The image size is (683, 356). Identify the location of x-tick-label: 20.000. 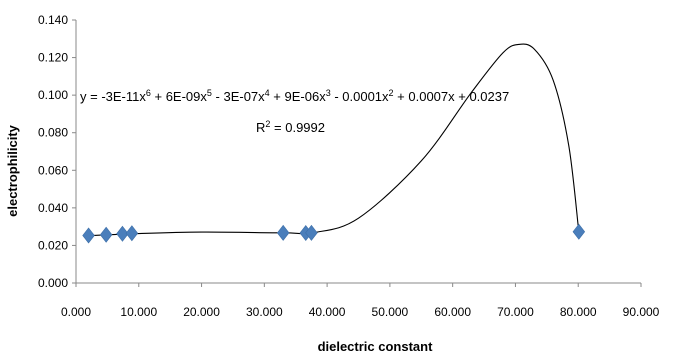
(201, 312).